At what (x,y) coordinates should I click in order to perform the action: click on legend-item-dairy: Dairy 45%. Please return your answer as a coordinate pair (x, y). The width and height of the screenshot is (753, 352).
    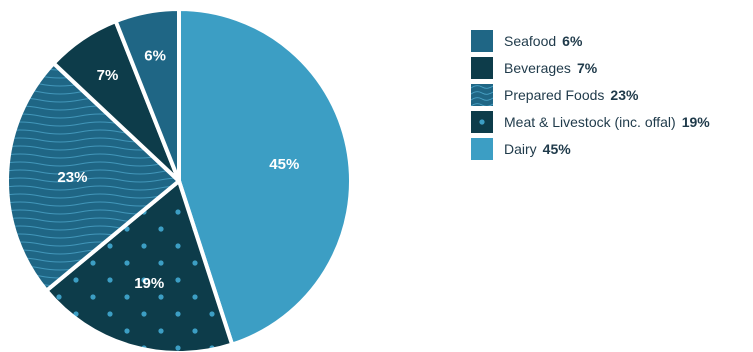
    Looking at the image, I should click on (590, 149).